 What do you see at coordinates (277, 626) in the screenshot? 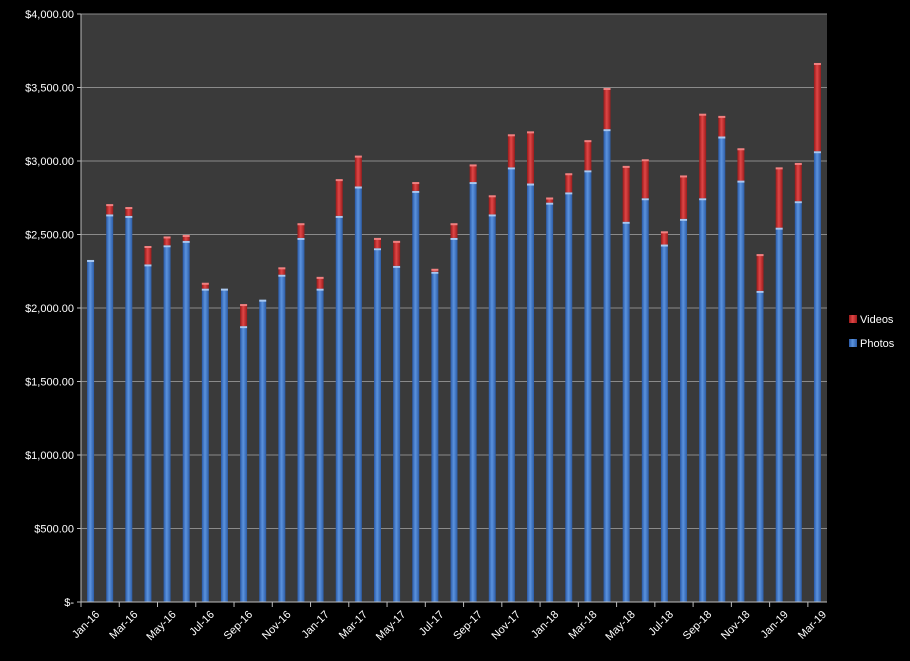
I see `x-tick-label: Nov-16` at bounding box center [277, 626].